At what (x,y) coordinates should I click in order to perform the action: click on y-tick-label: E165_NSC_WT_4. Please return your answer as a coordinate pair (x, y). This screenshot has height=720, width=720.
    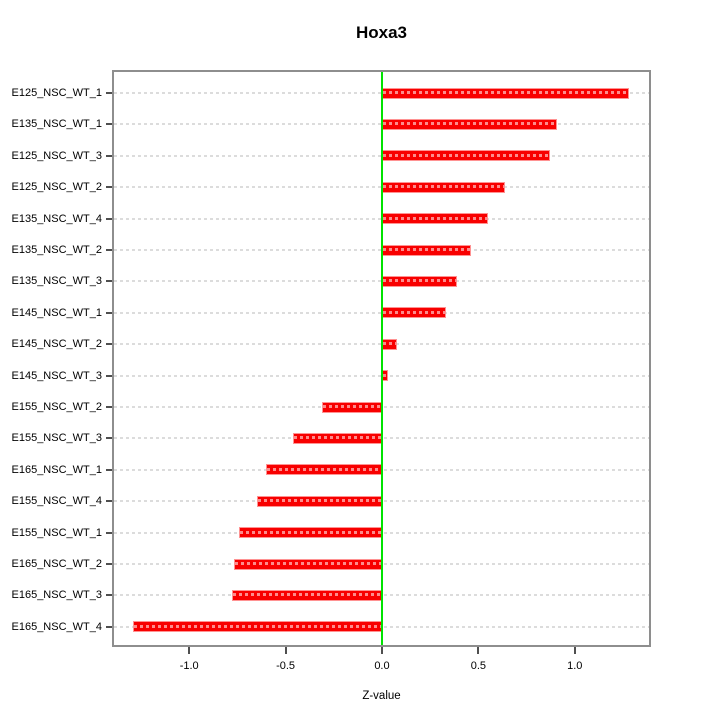
    Looking at the image, I should click on (57, 626).